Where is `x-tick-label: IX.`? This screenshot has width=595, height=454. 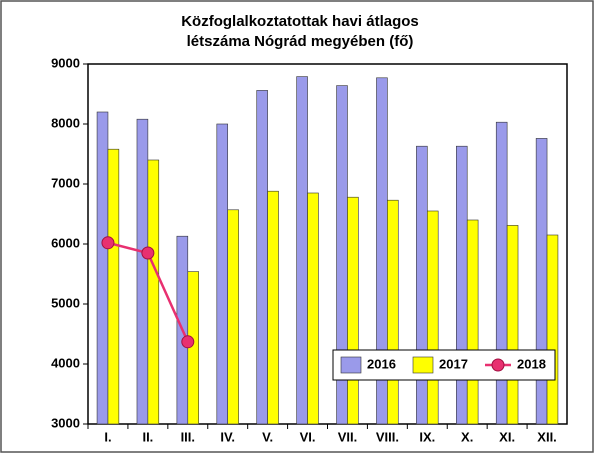
x-tick-label: IX. is located at coordinates (427, 436).